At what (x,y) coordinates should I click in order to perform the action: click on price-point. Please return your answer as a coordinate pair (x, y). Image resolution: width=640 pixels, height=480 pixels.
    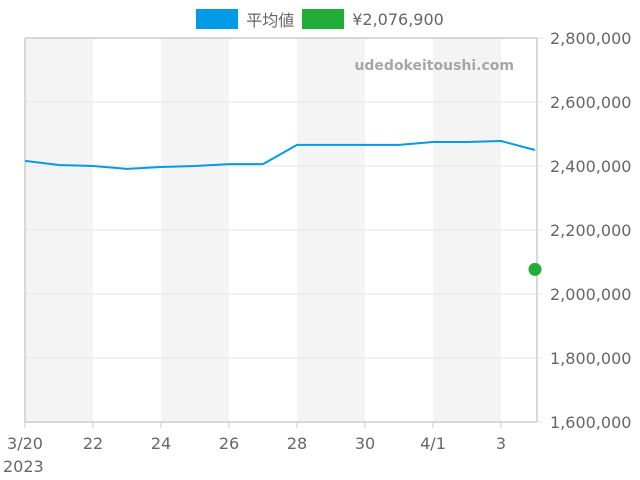
    Looking at the image, I should click on (535, 269).